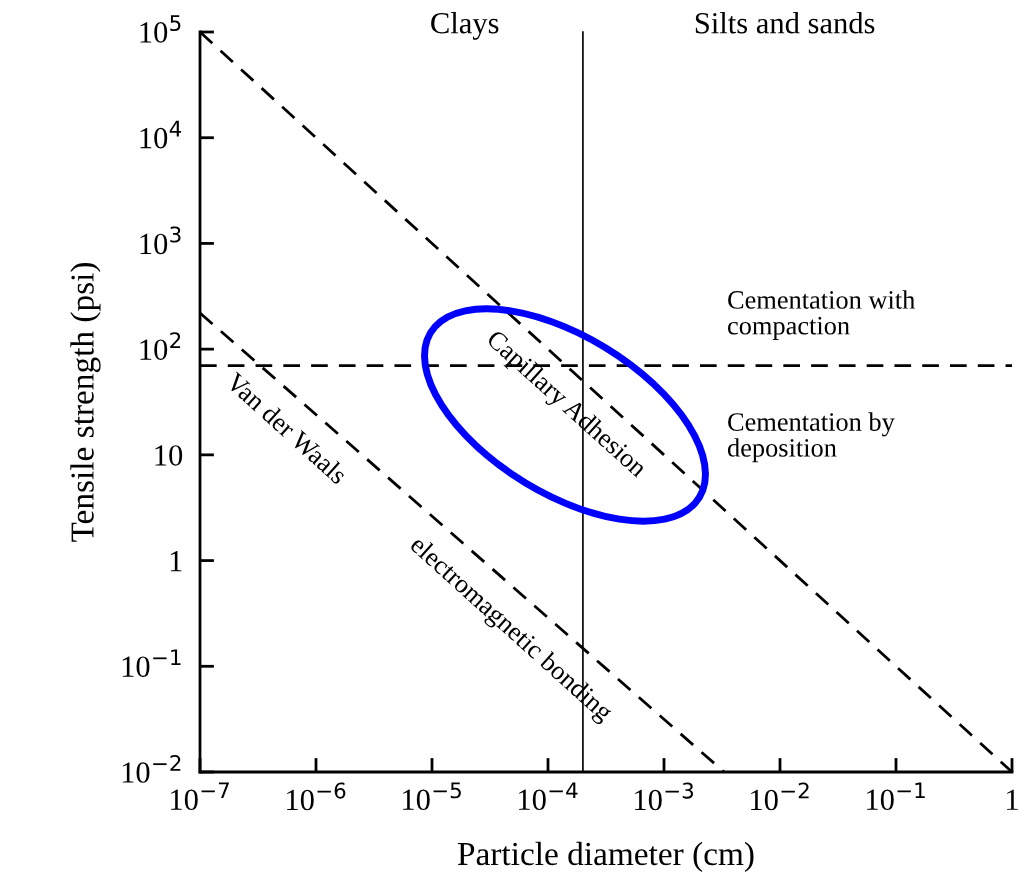 This screenshot has width=1019, height=885. What do you see at coordinates (664, 796) in the screenshot?
I see `x-tick-label: 10$^{−3}$` at bounding box center [664, 796].